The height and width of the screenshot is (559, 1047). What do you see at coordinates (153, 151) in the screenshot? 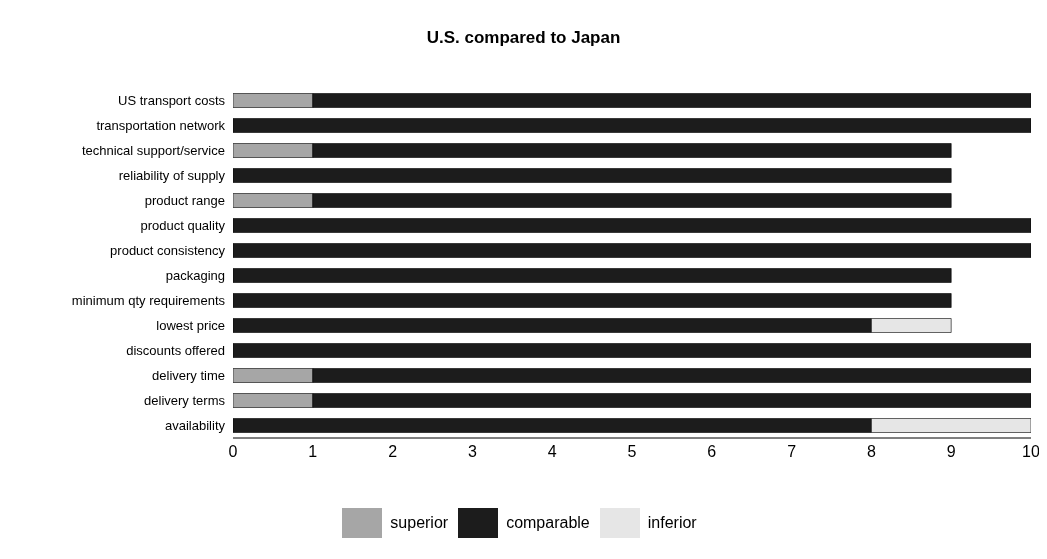
I see `y-tick-label: technical support/service` at bounding box center [153, 151].